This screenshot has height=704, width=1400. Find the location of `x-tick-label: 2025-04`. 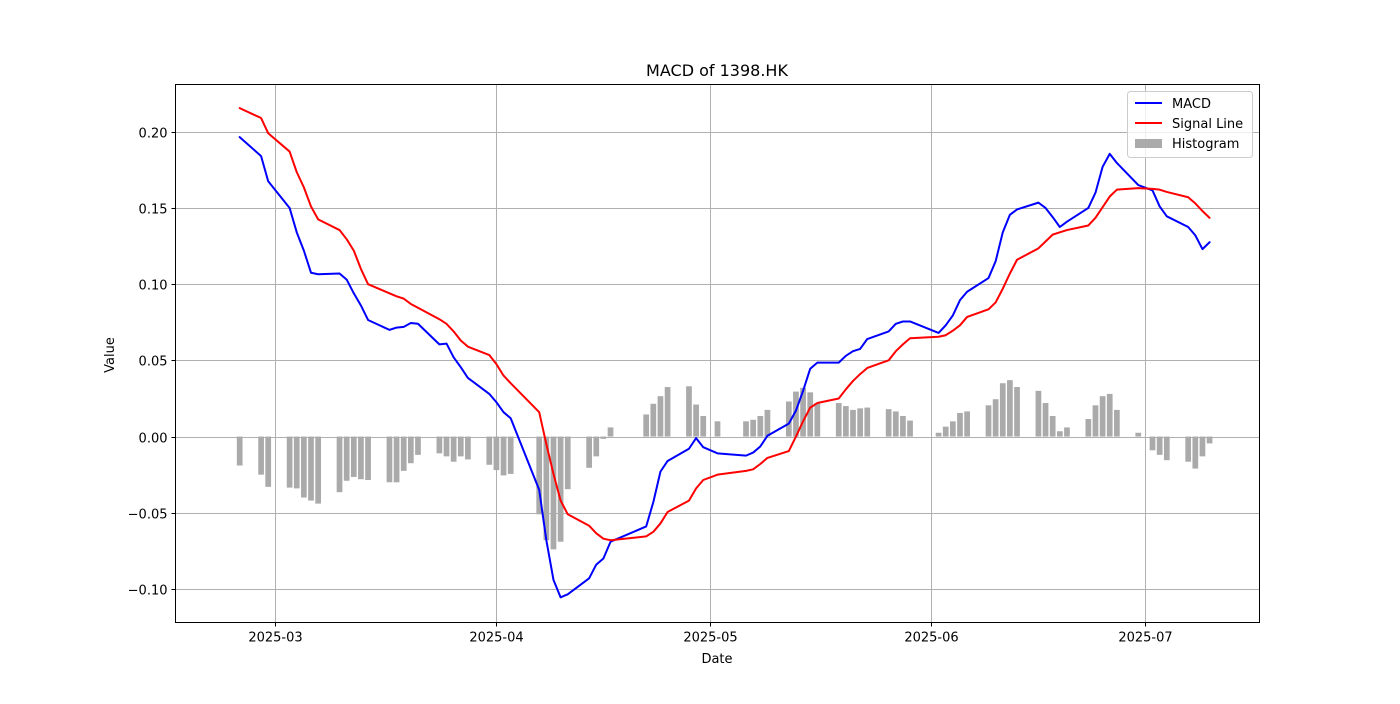

x-tick-label: 2025-04 is located at coordinates (496, 638).